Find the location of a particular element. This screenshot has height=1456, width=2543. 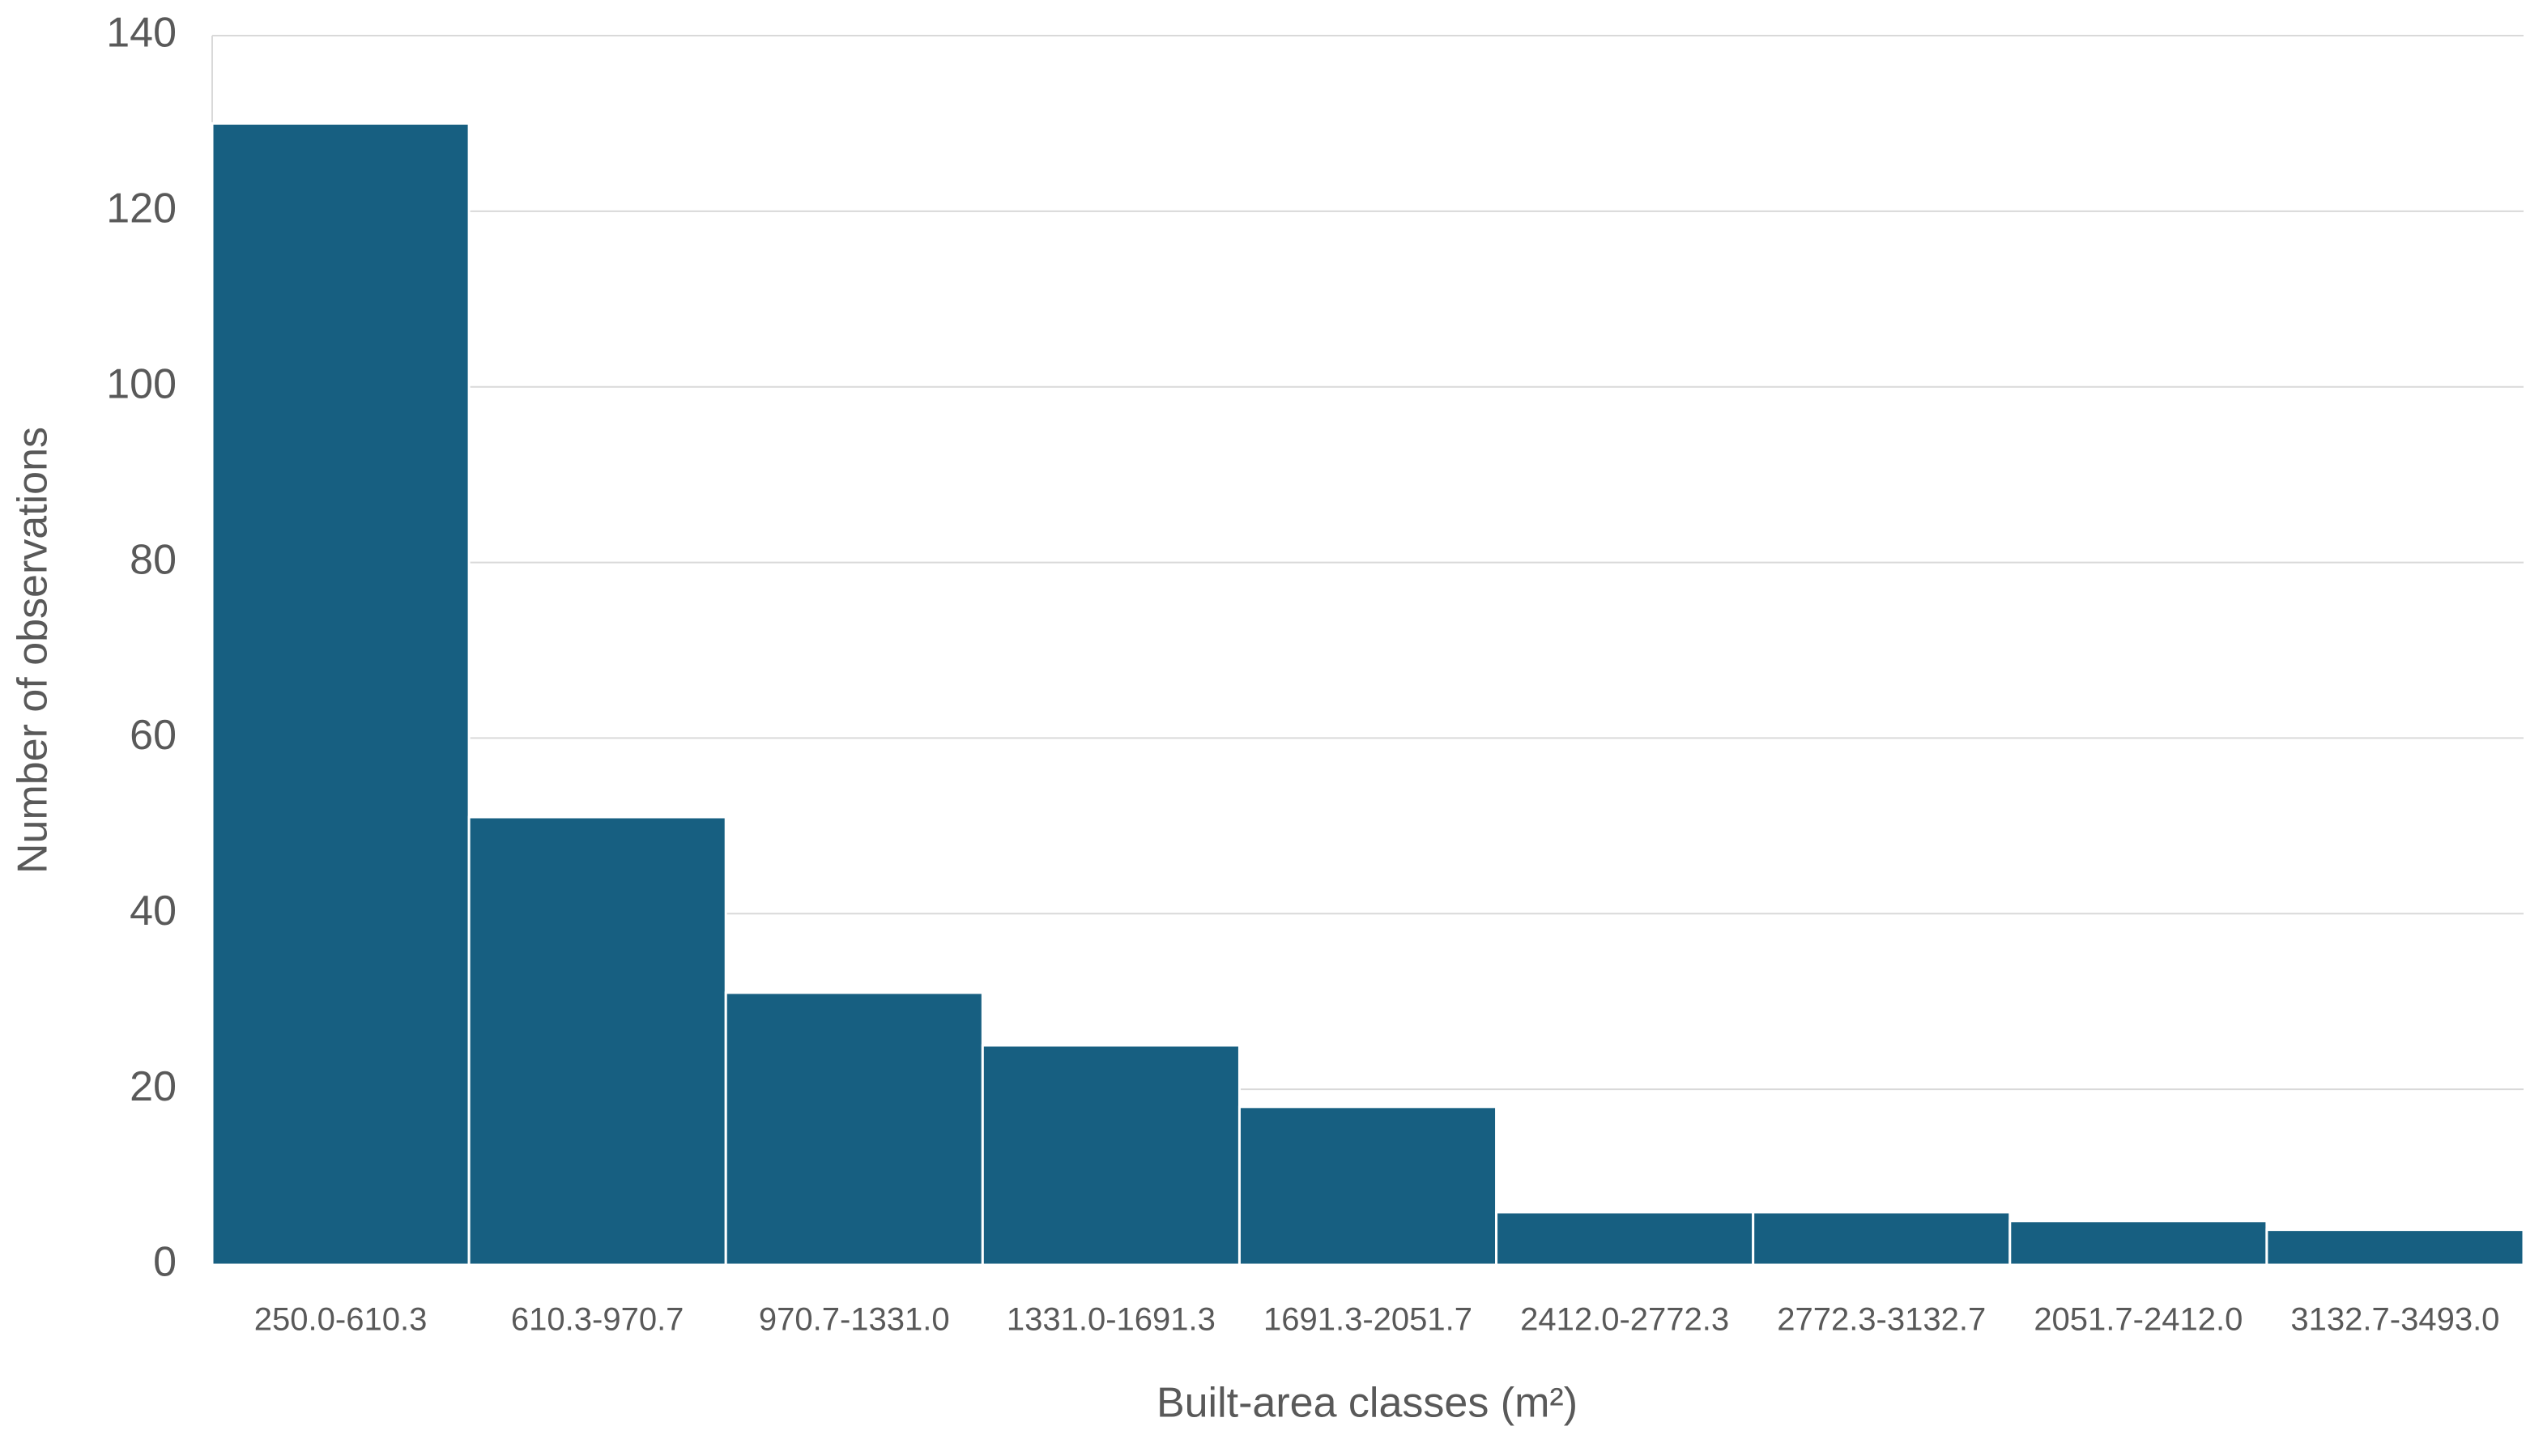

x-tick-label: 1691.3-2051.7 is located at coordinates (1367, 1320).